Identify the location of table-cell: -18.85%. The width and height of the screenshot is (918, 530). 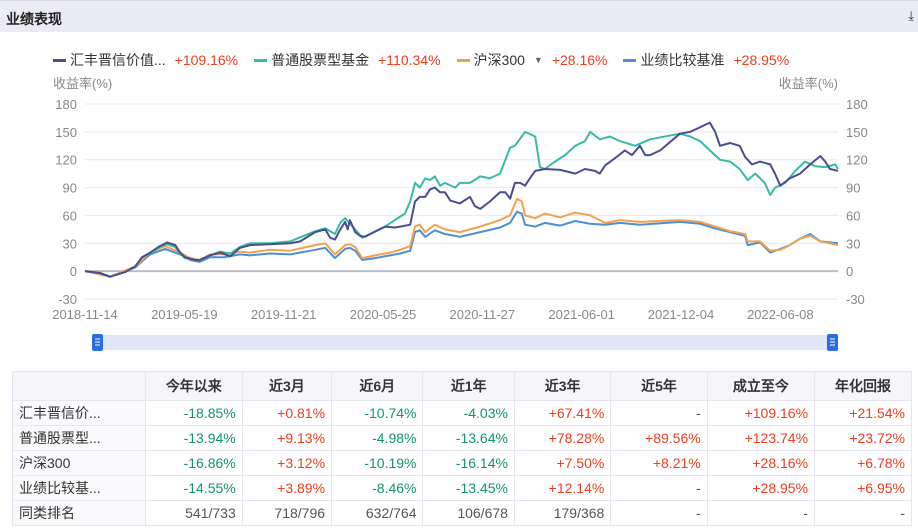
(193, 413).